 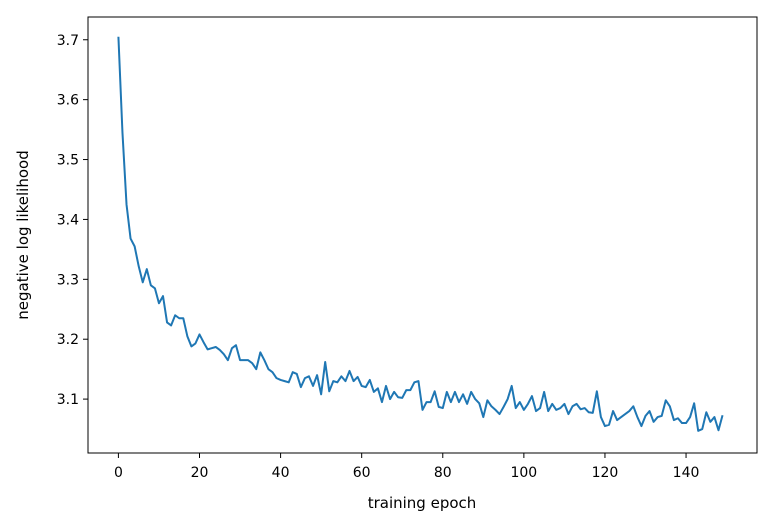 What do you see at coordinates (443, 473) in the screenshot?
I see `x-tick-label: 80` at bounding box center [443, 473].